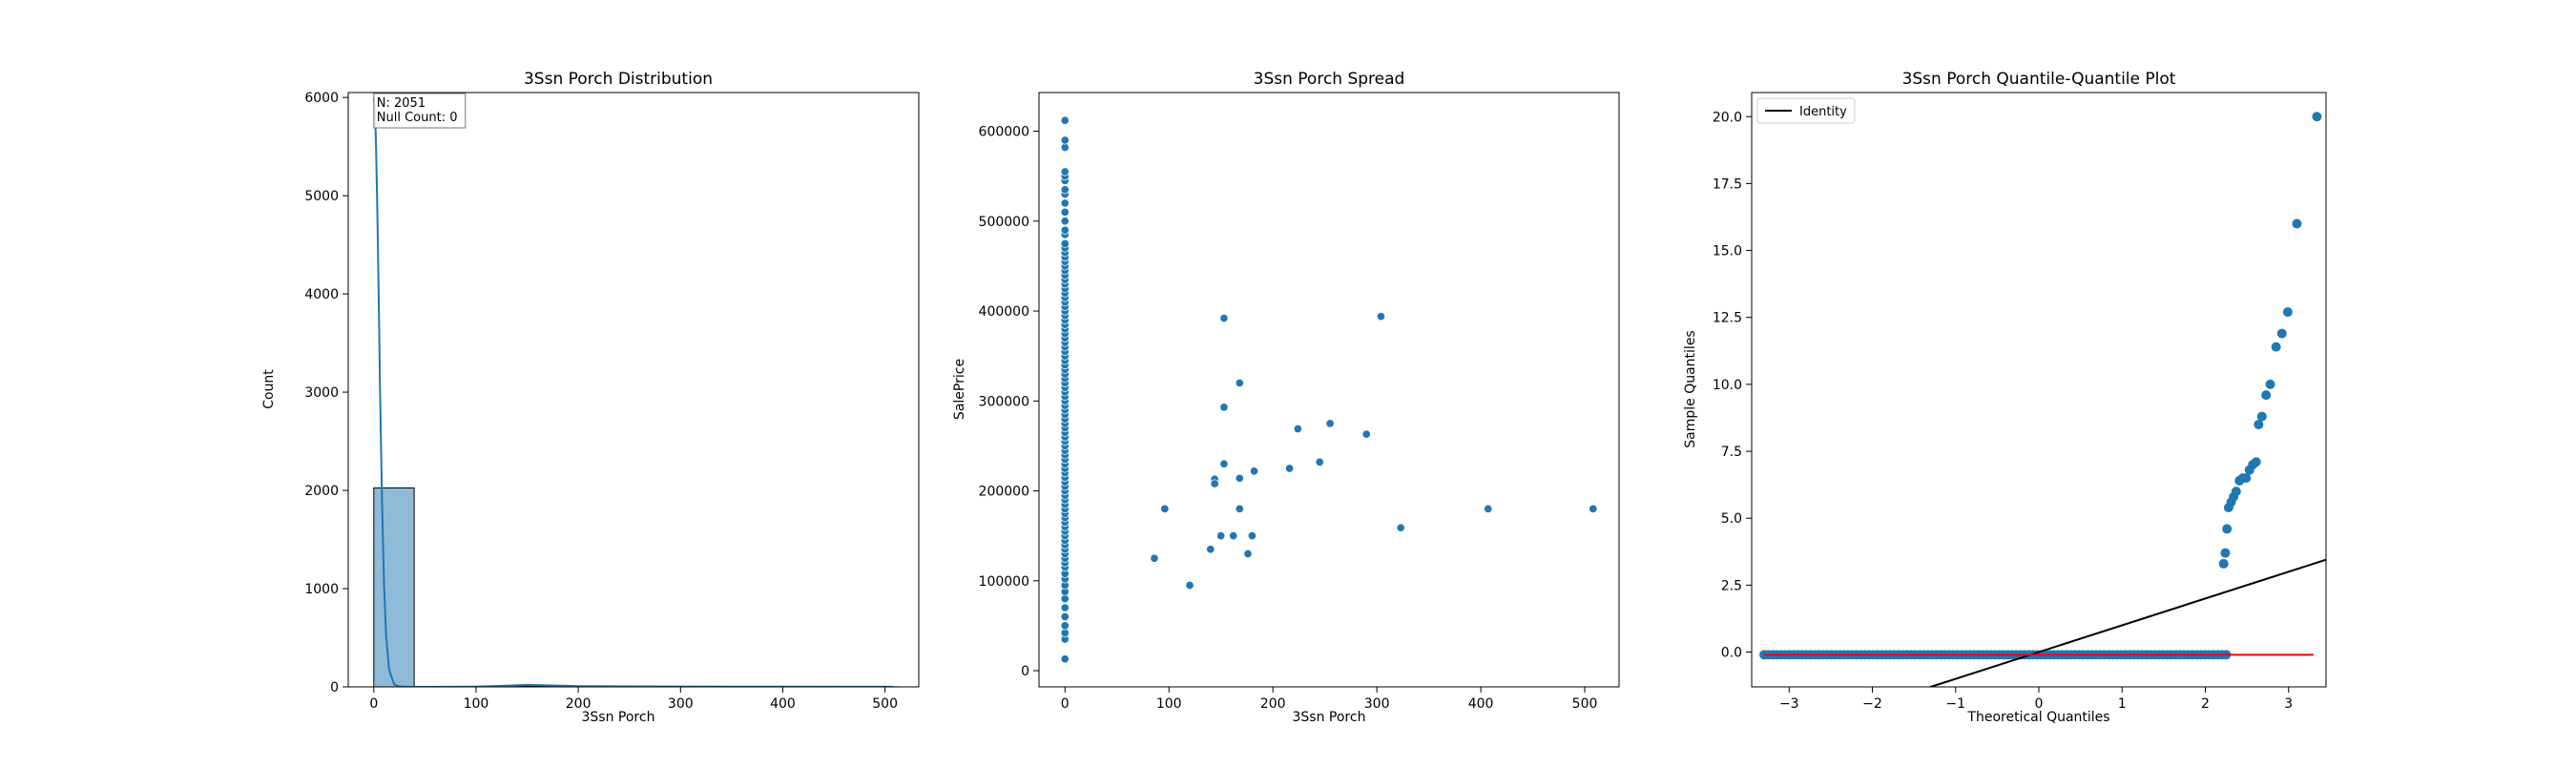 This screenshot has width=2576, height=767. What do you see at coordinates (476, 704) in the screenshot?
I see `distribution-xtick-label: 100` at bounding box center [476, 704].